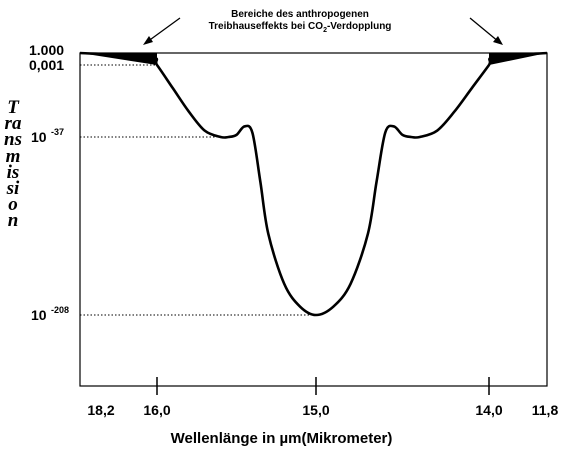 The image size is (563, 460). Describe the element at coordinates (60, 310) in the screenshot. I see `y-tick-exp-3: -208` at that location.